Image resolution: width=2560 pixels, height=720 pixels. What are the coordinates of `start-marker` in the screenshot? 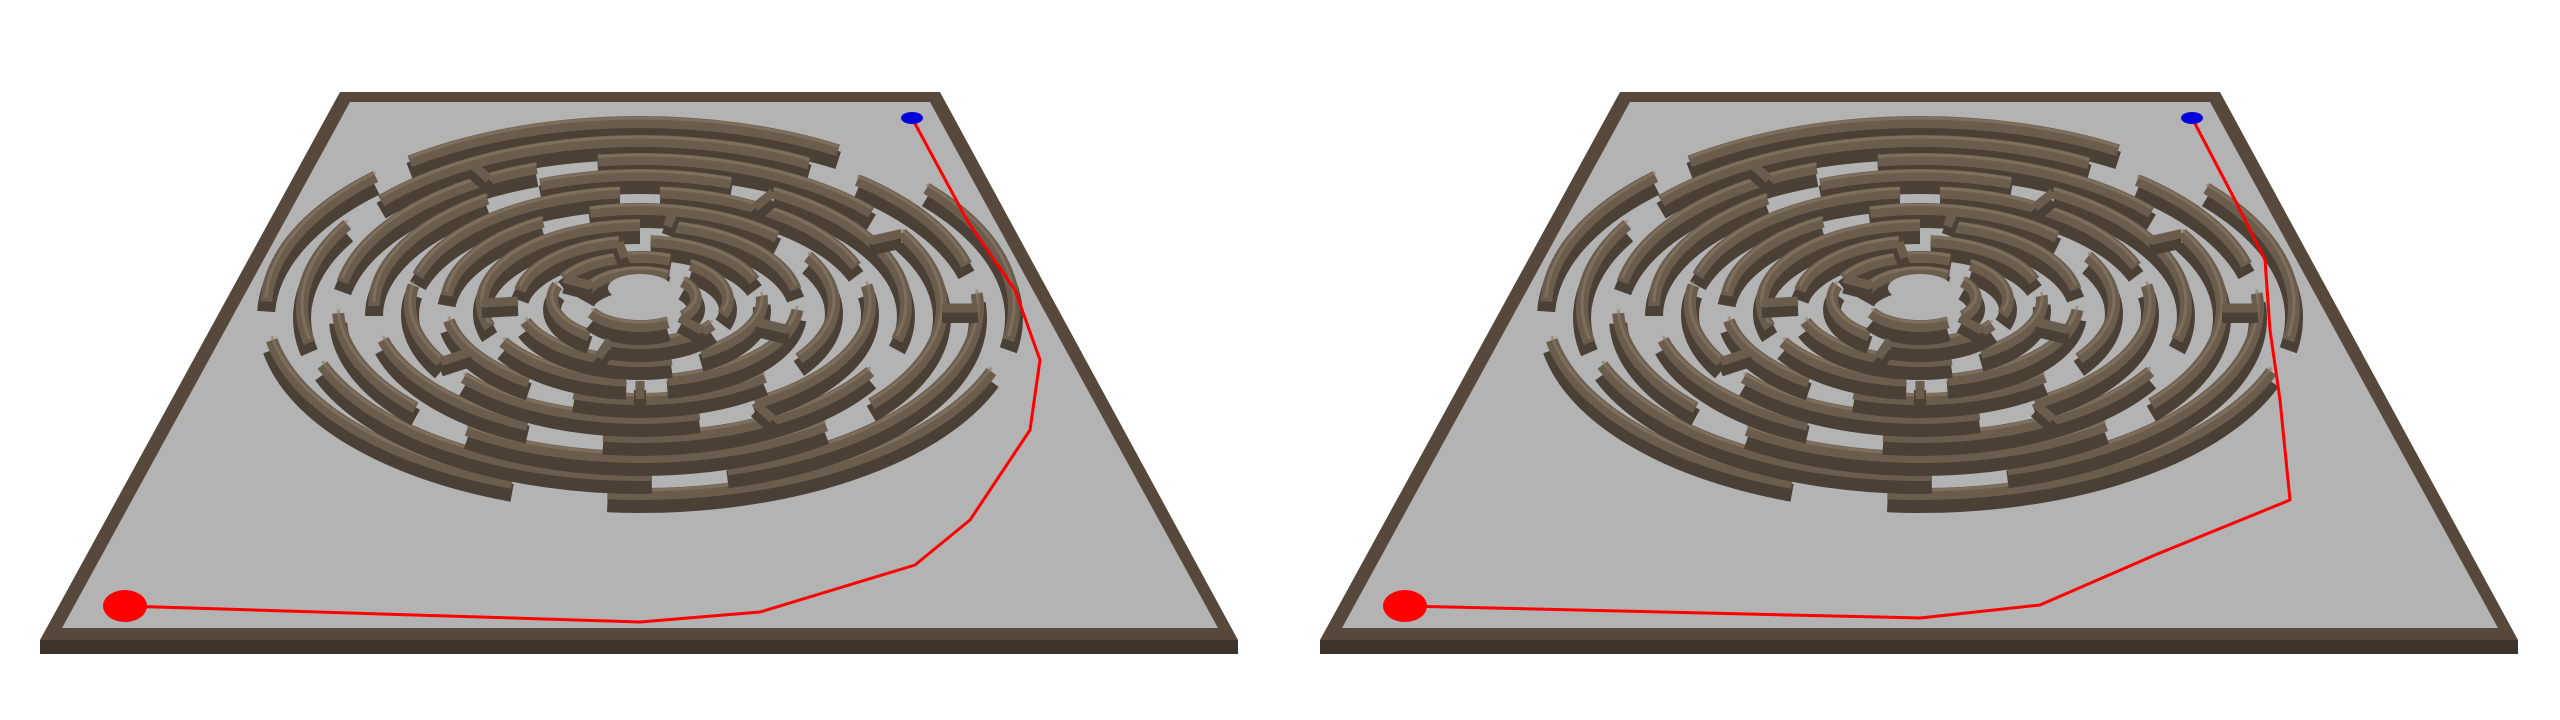 It's located at (125, 606).